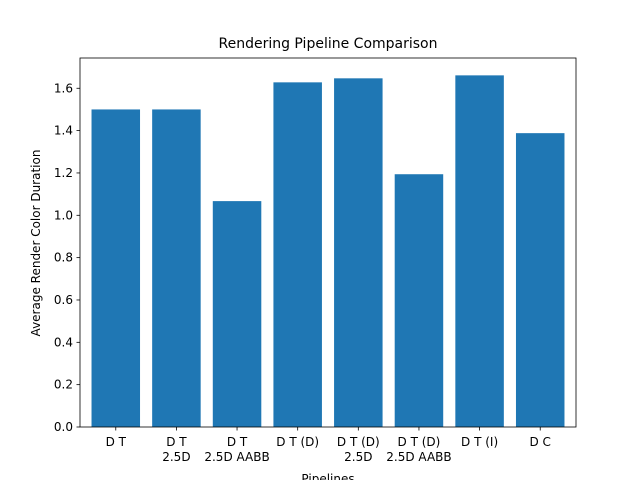 This screenshot has width=640, height=480. What do you see at coordinates (358, 449) in the screenshot?
I see `x-tick-label: D T (D) 2.5D` at bounding box center [358, 449].